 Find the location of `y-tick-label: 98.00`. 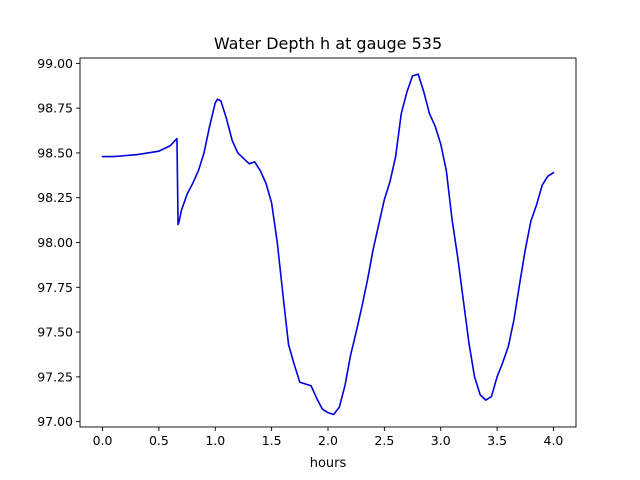

y-tick-label: 98.00 is located at coordinates (55, 242).